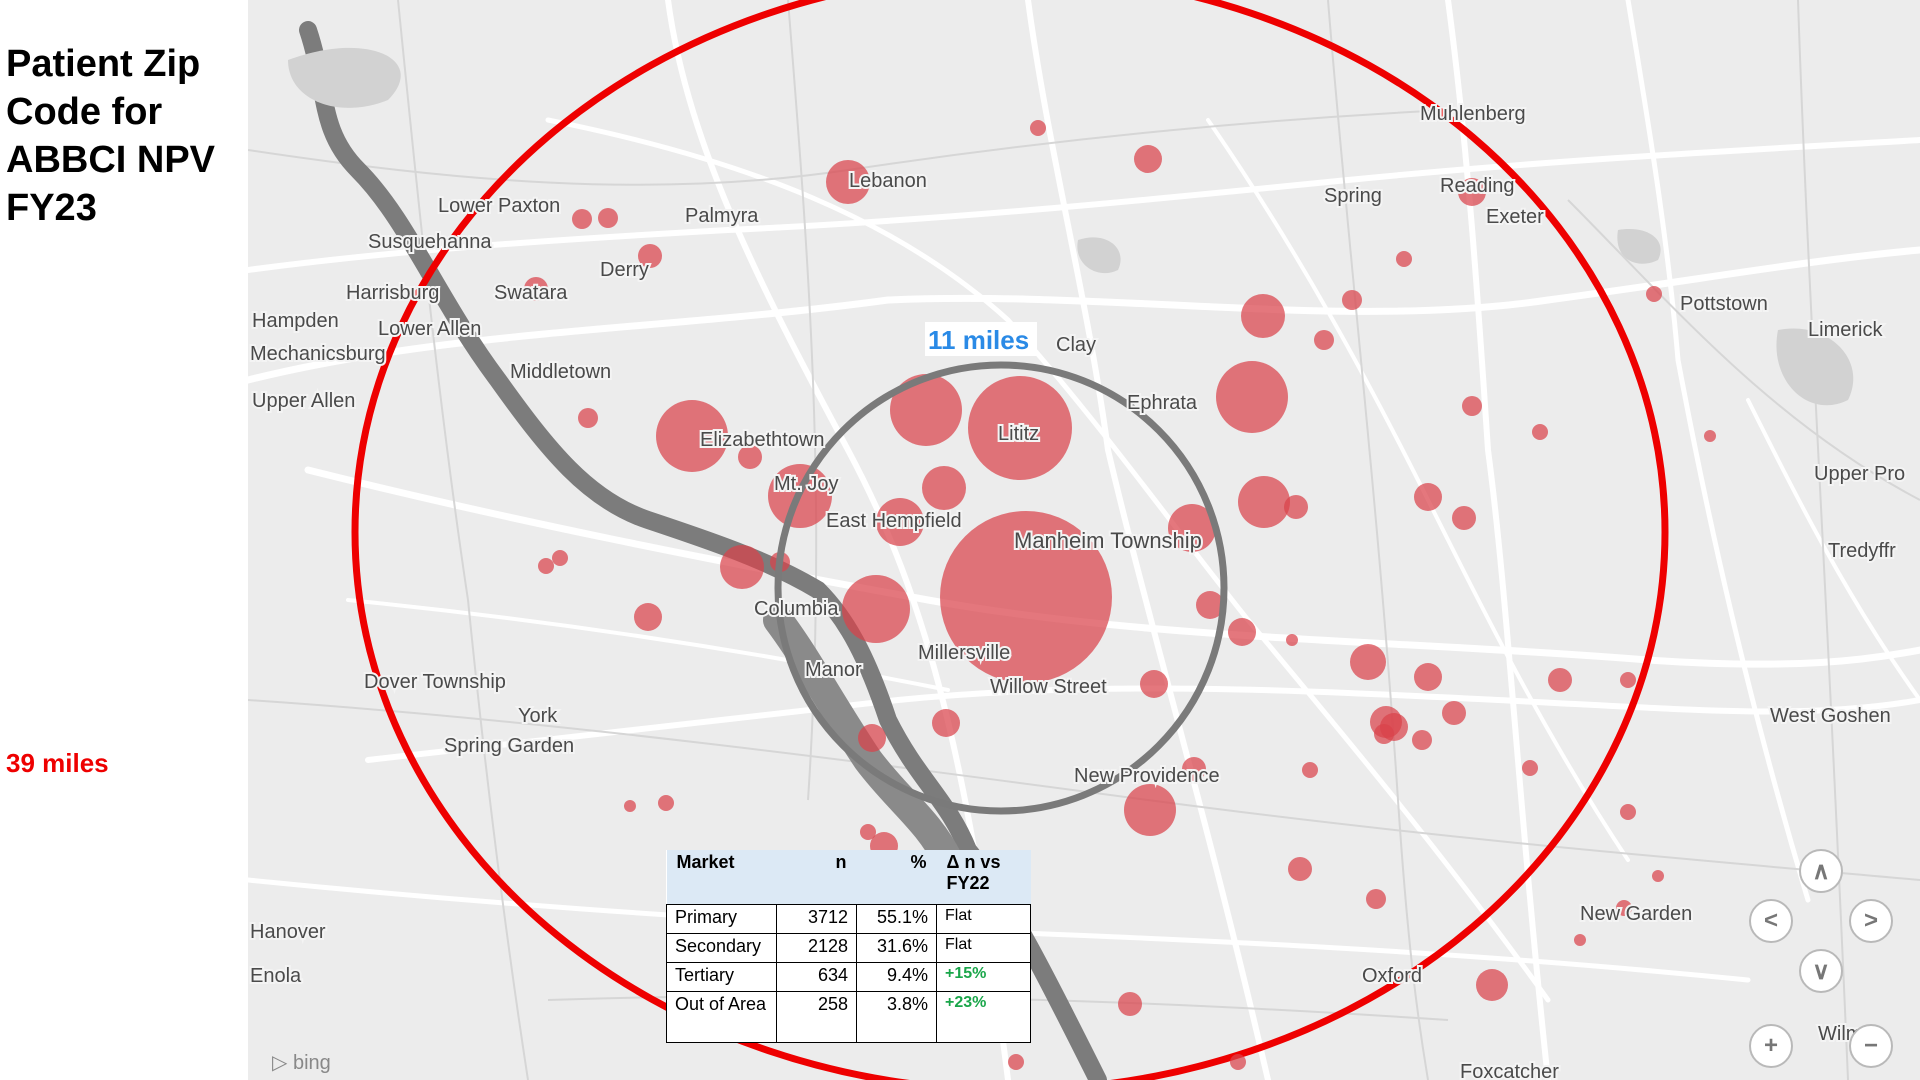 The height and width of the screenshot is (1080, 1920). Describe the element at coordinates (816, 877) in the screenshot. I see `n-header: n` at that location.